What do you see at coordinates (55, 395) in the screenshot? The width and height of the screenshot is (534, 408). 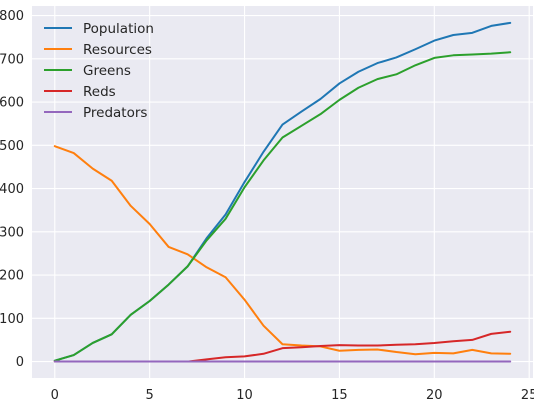 I see `x-tick-label: 0` at bounding box center [55, 395].